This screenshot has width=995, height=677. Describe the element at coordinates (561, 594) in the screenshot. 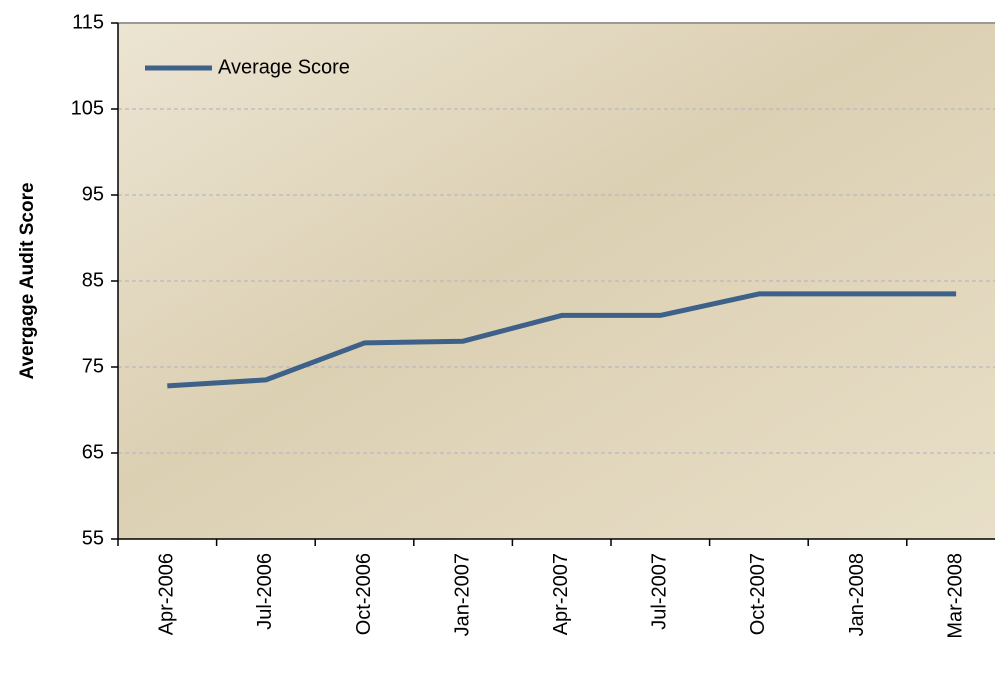

I see `x-tick-label: Apr-2007` at that location.